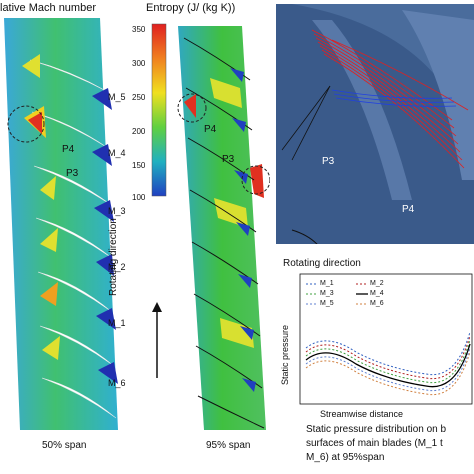 The height and width of the screenshot is (474, 474). I want to click on mach-label-m6: M_6, so click(117, 383).